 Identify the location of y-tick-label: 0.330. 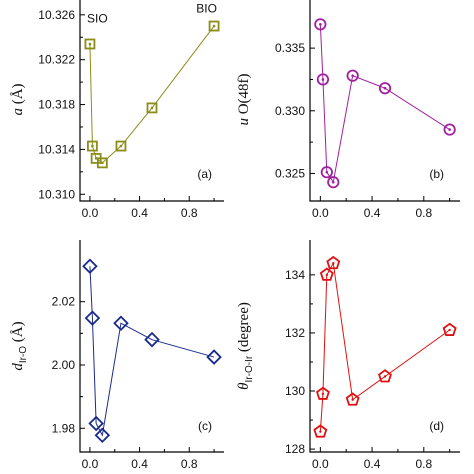
(290, 111).